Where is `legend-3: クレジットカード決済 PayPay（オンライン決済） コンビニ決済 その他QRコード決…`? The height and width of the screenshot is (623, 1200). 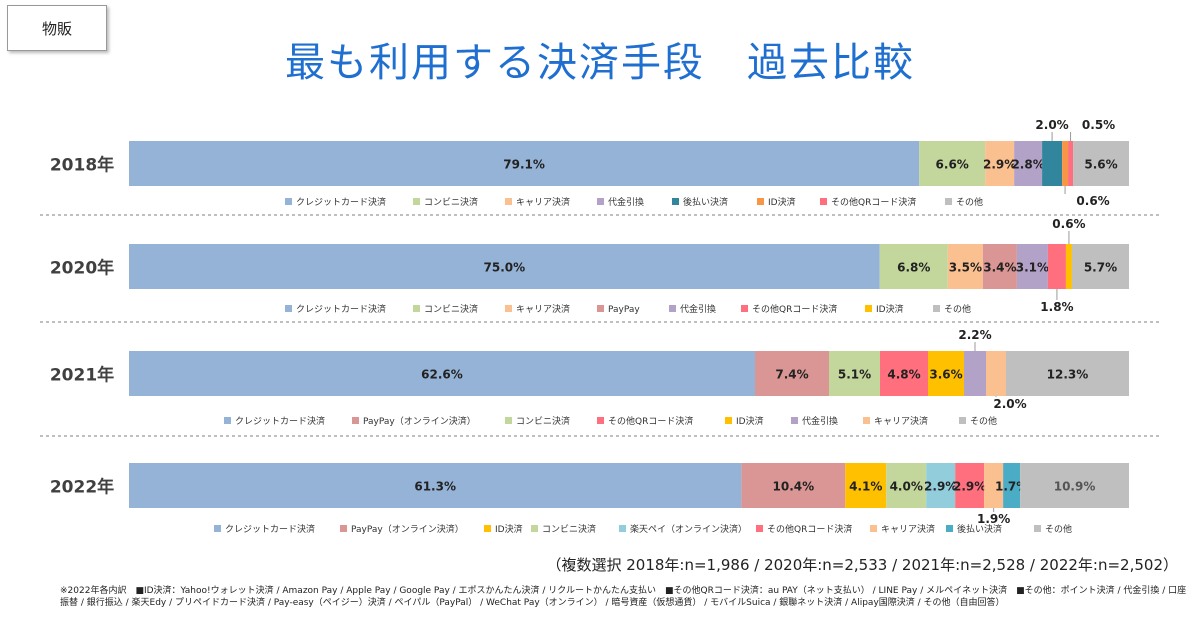
legend-3: クレジットカード決済 PayPay（オンライン決済） コンビニ決済 その他QRコード決… is located at coordinates (610, 421).